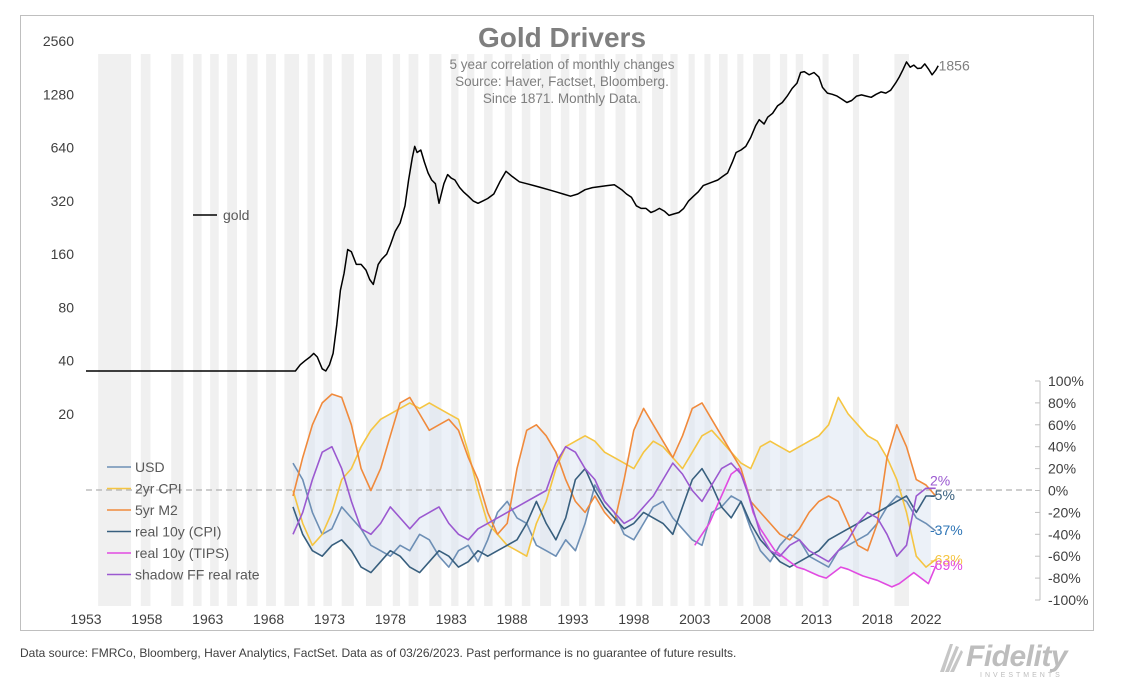  I want to click on series-line-real-10y-cpi-, so click(614, 520).